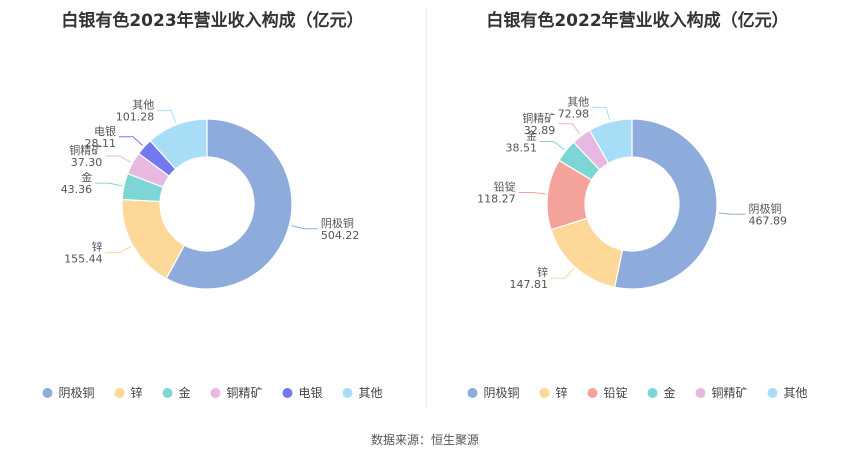 The height and width of the screenshot is (459, 850). I want to click on slice-value-label: 147.81, so click(529, 284).